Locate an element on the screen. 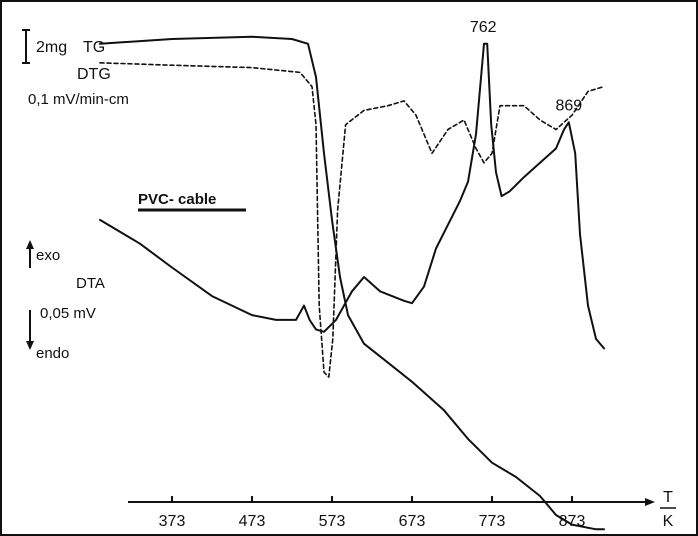 The image size is (698, 536). peak-label-762: 762 is located at coordinates (483, 27).